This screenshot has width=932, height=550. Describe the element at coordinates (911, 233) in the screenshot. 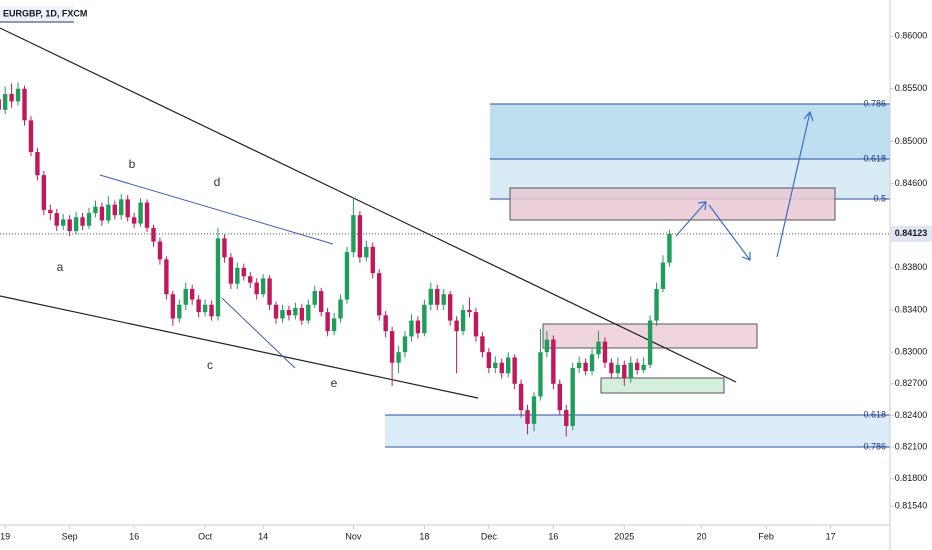

I see `last-price-label: 0.84123` at that location.